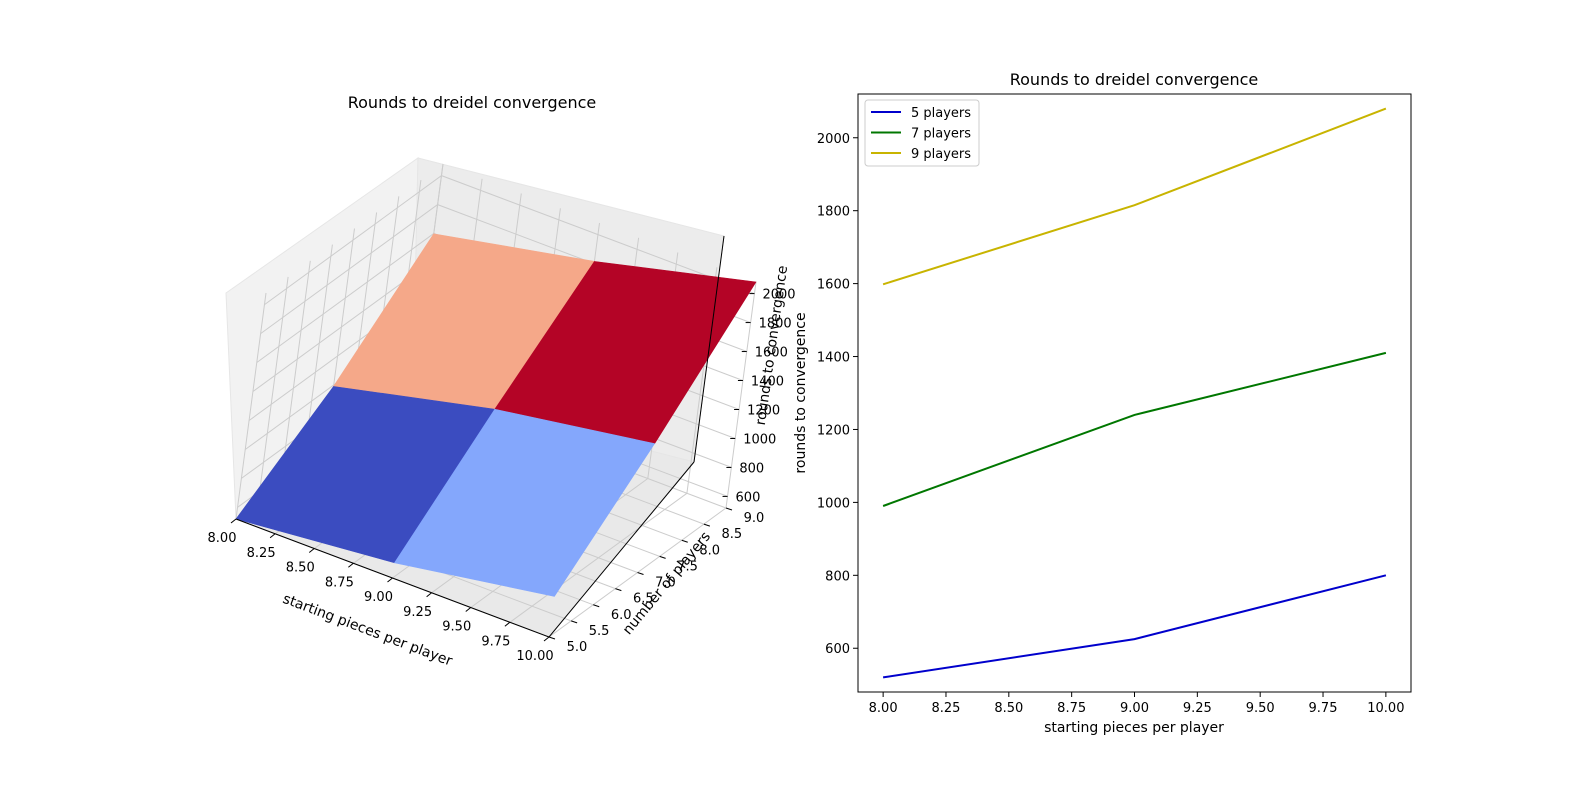 The width and height of the screenshot is (1580, 788). Describe the element at coordinates (759, 439) in the screenshot. I see `z-tick-label: 1000` at that location.